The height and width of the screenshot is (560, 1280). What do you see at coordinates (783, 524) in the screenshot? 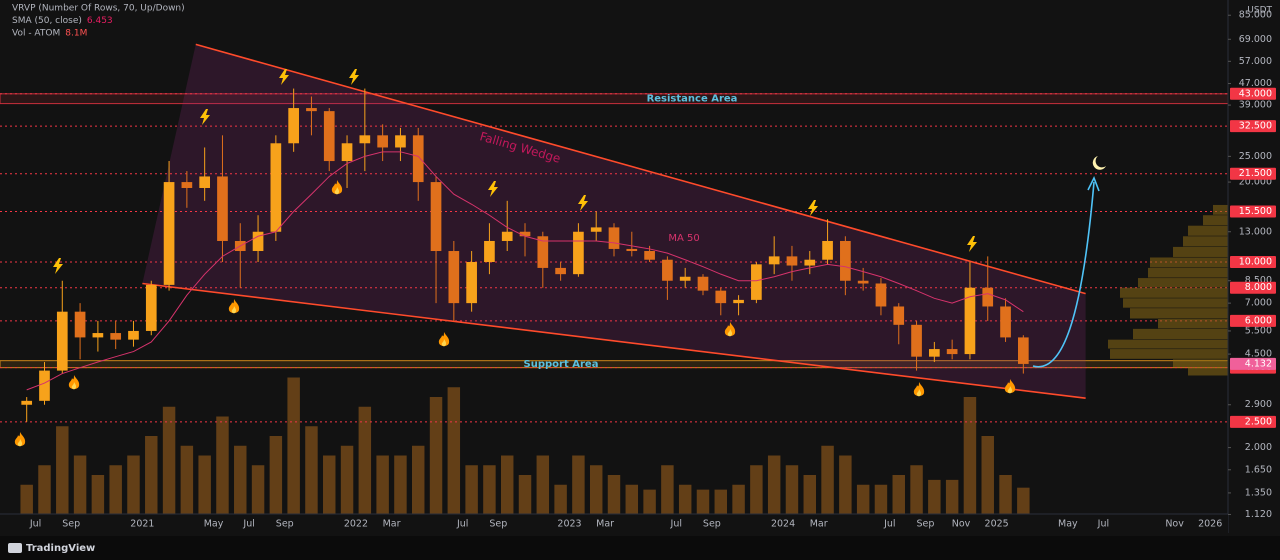
I see `x-tick-label: 2024` at bounding box center [783, 524].